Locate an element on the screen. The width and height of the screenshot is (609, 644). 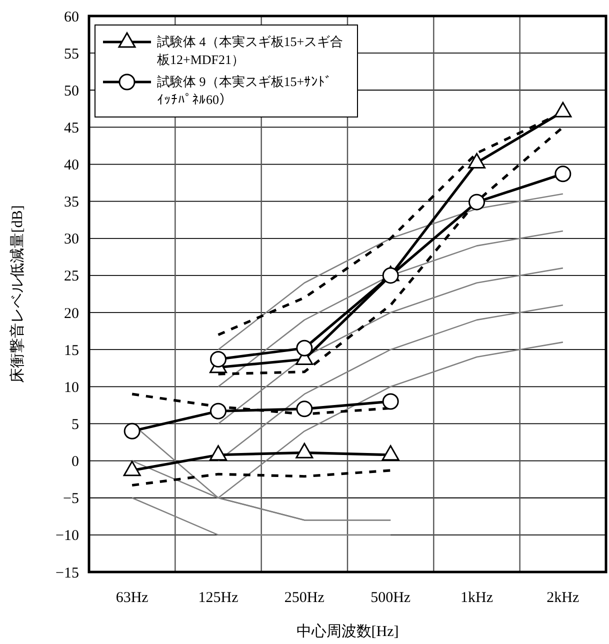
y-tick-label: 0 is located at coordinates (75, 462).